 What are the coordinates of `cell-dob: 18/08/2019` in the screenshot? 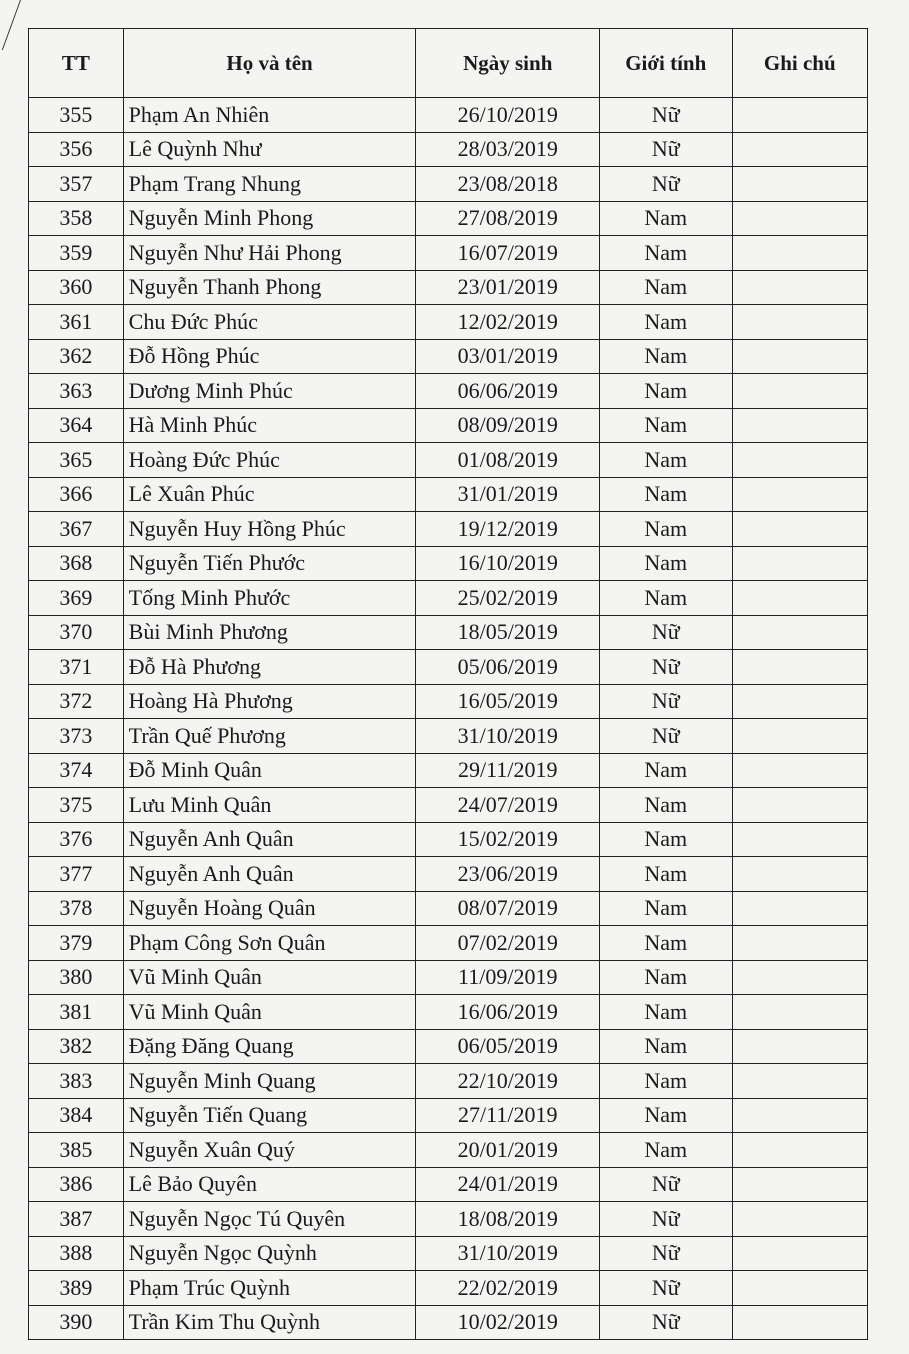 It's located at (508, 1219).